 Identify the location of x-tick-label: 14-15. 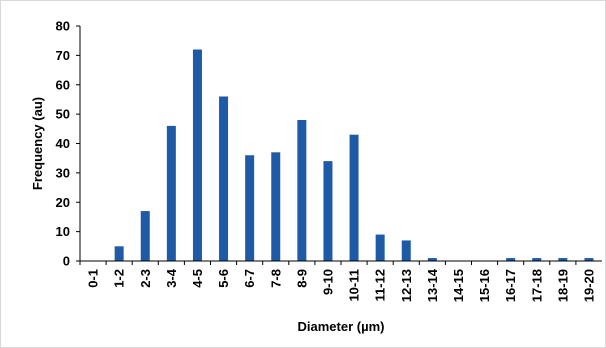
(458, 285).